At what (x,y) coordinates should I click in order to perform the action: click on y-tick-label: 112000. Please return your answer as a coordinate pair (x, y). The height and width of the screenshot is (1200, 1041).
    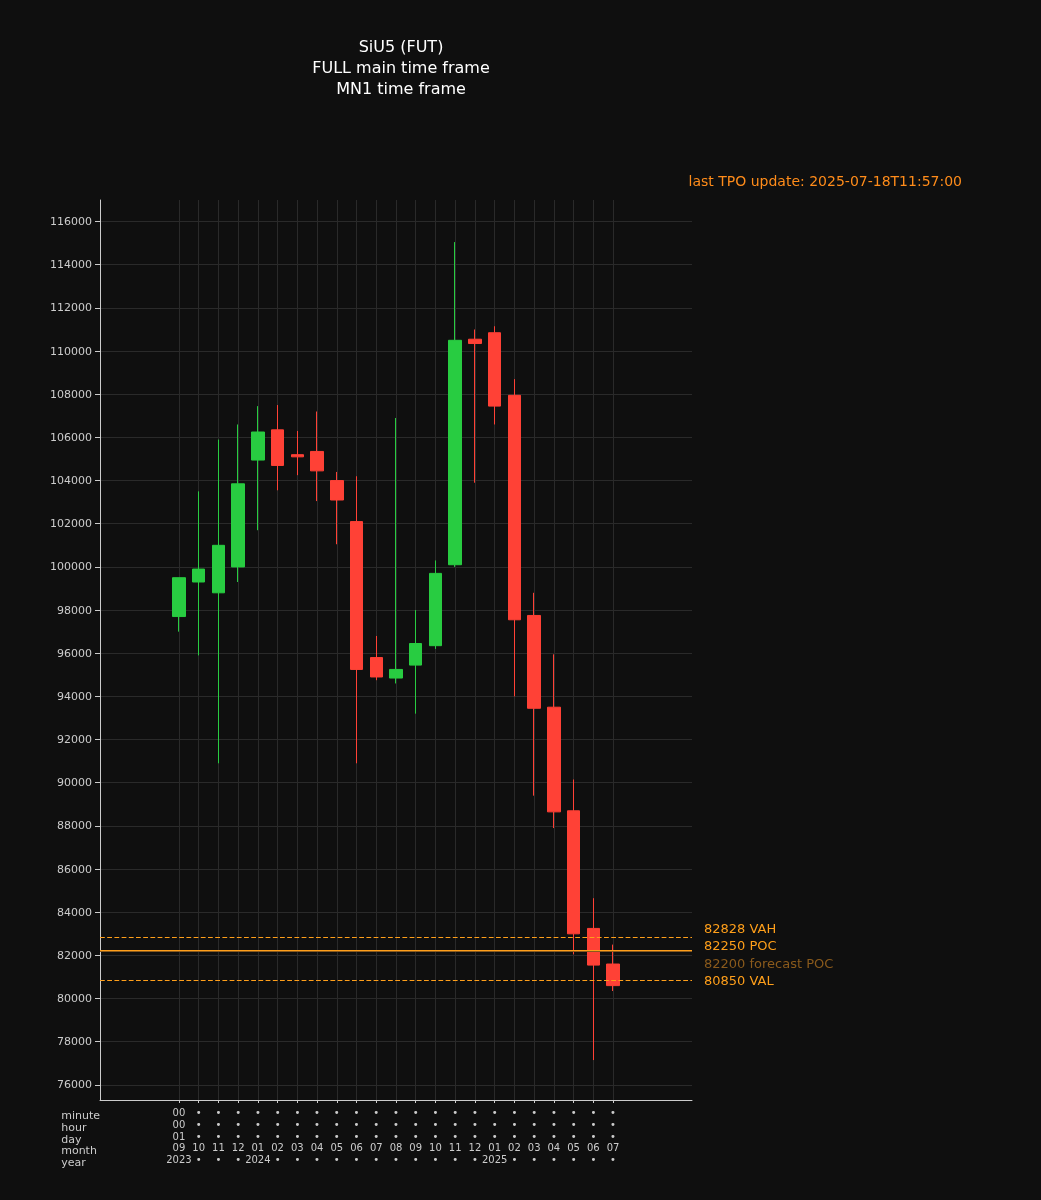
    Looking at the image, I should click on (71, 308).